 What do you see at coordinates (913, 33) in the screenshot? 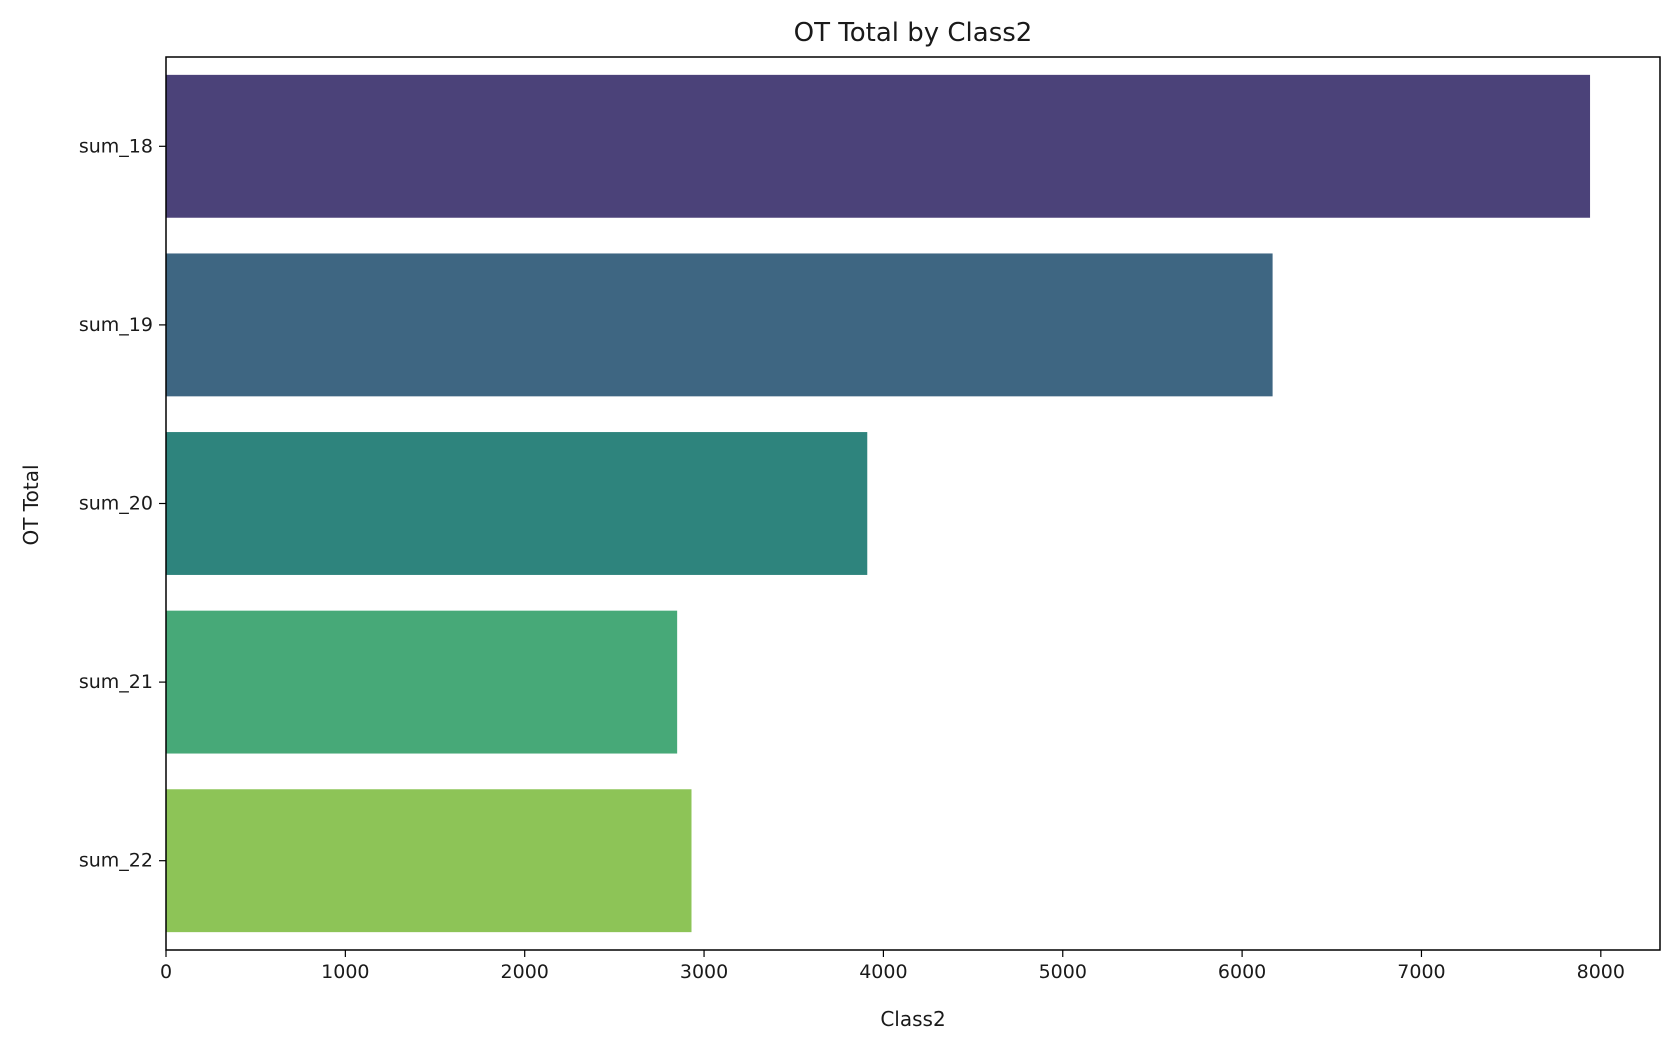
I see `chart-title: OT Total by Class2` at bounding box center [913, 33].